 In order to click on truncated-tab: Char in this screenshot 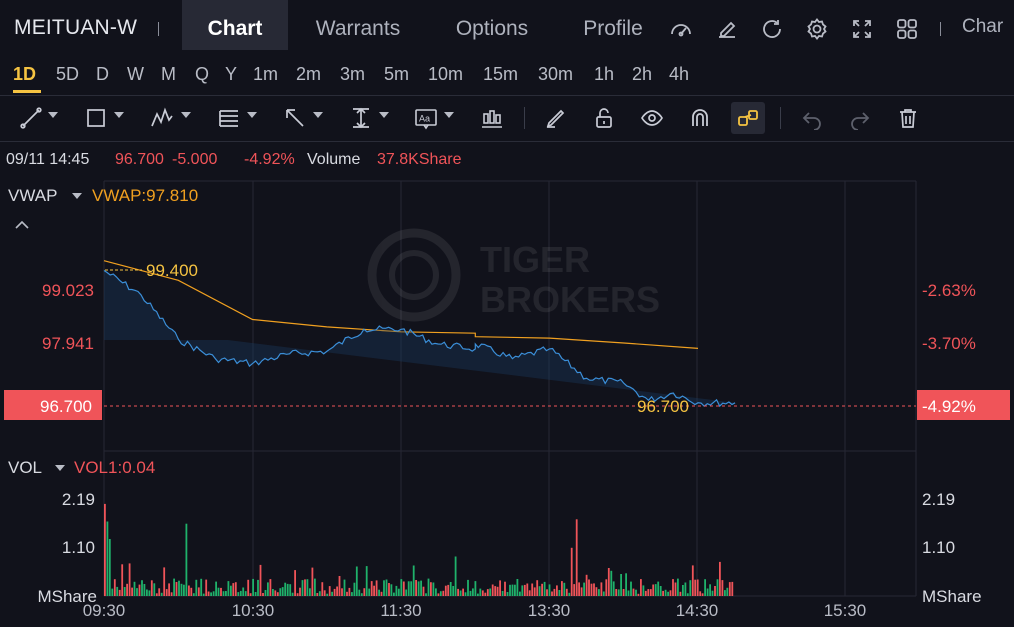, I will do `click(983, 26)`.